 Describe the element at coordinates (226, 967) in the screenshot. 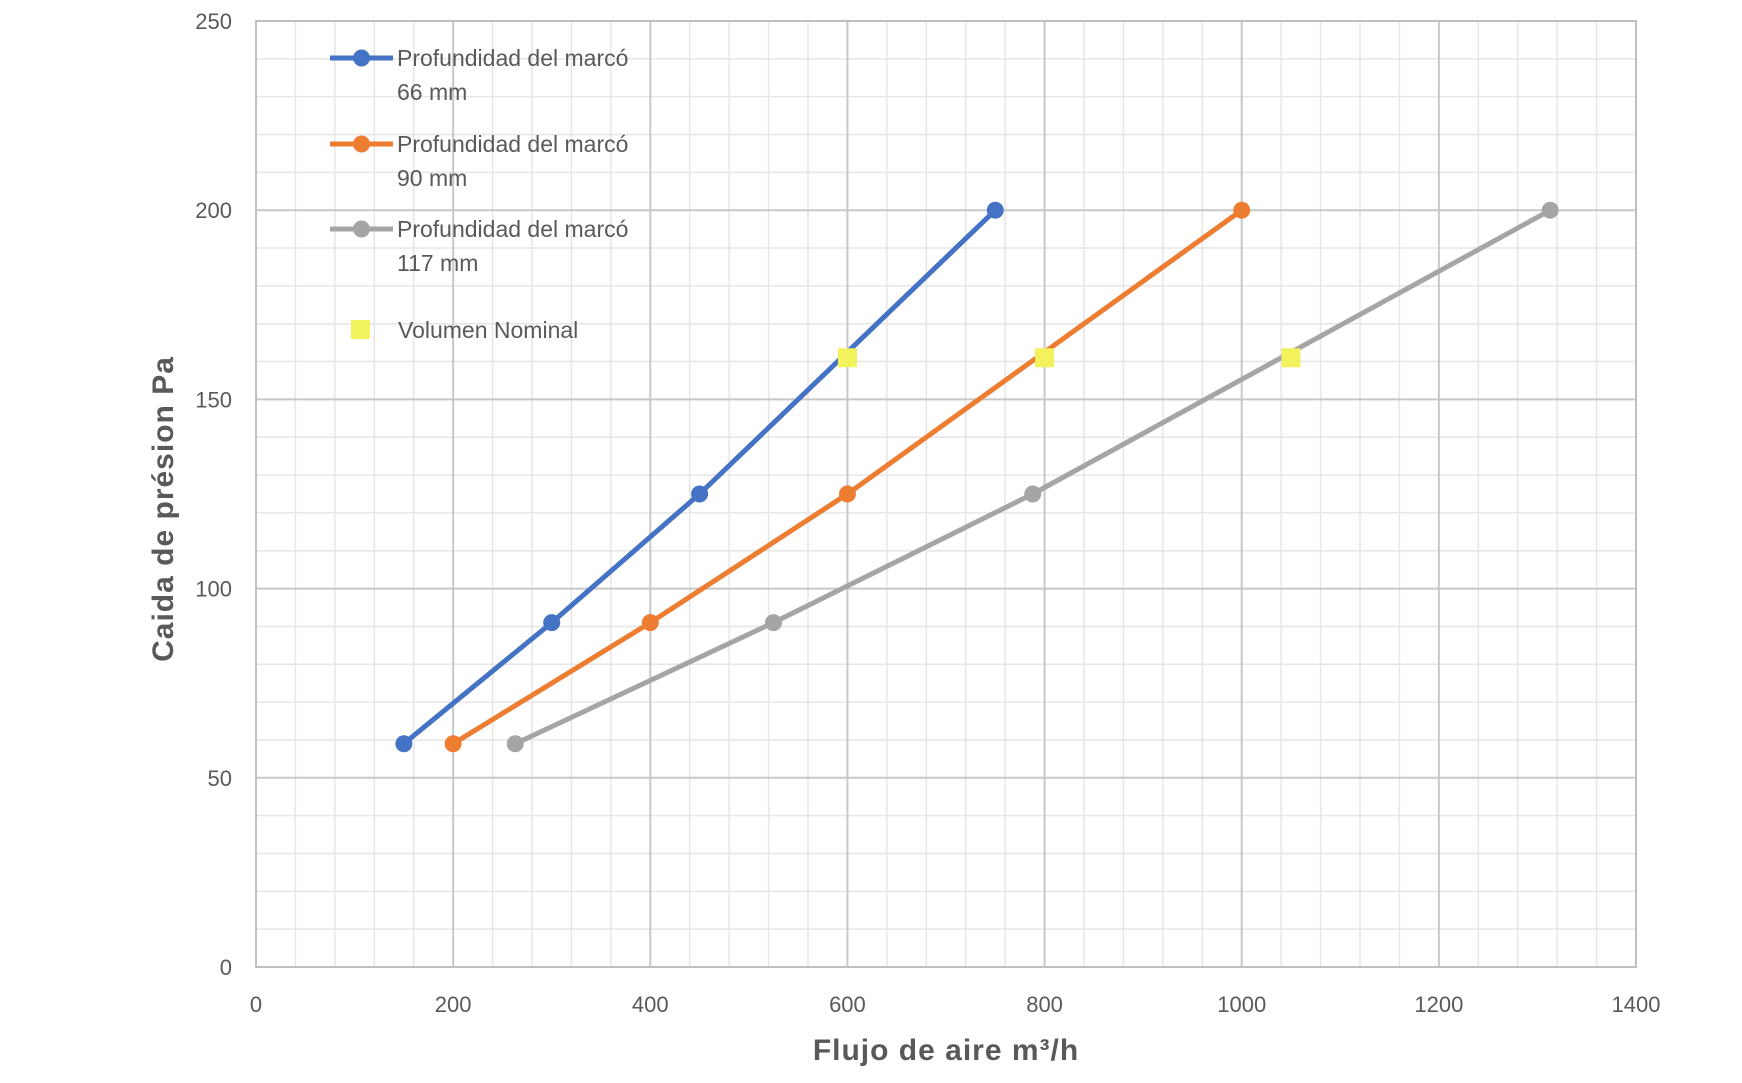

I see `y-tick-label: 0` at that location.